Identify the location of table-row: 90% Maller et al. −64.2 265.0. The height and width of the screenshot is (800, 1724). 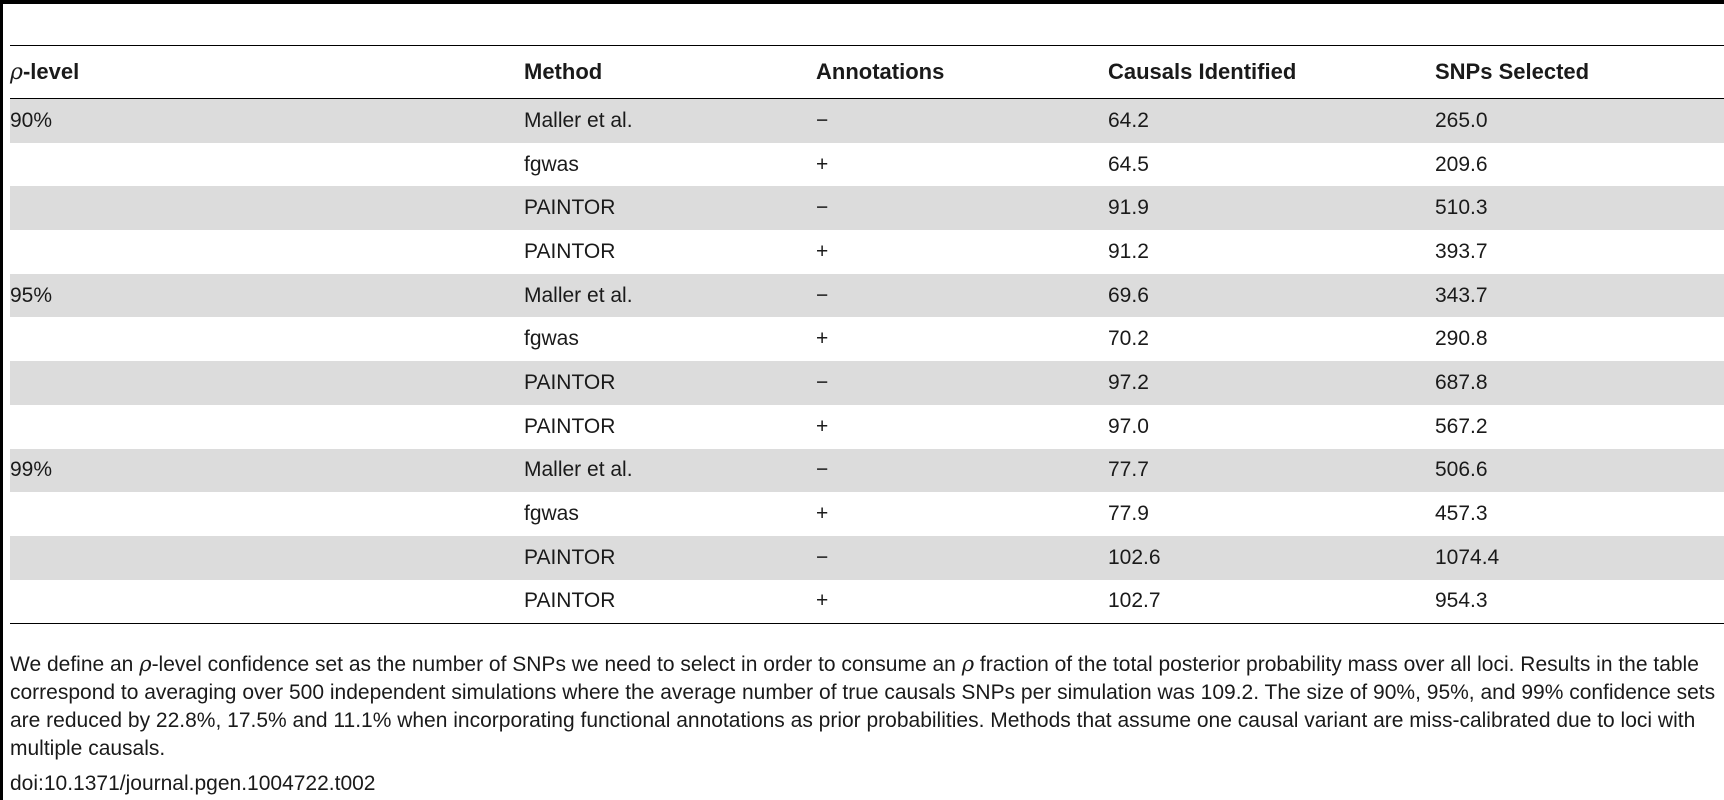
(867, 120).